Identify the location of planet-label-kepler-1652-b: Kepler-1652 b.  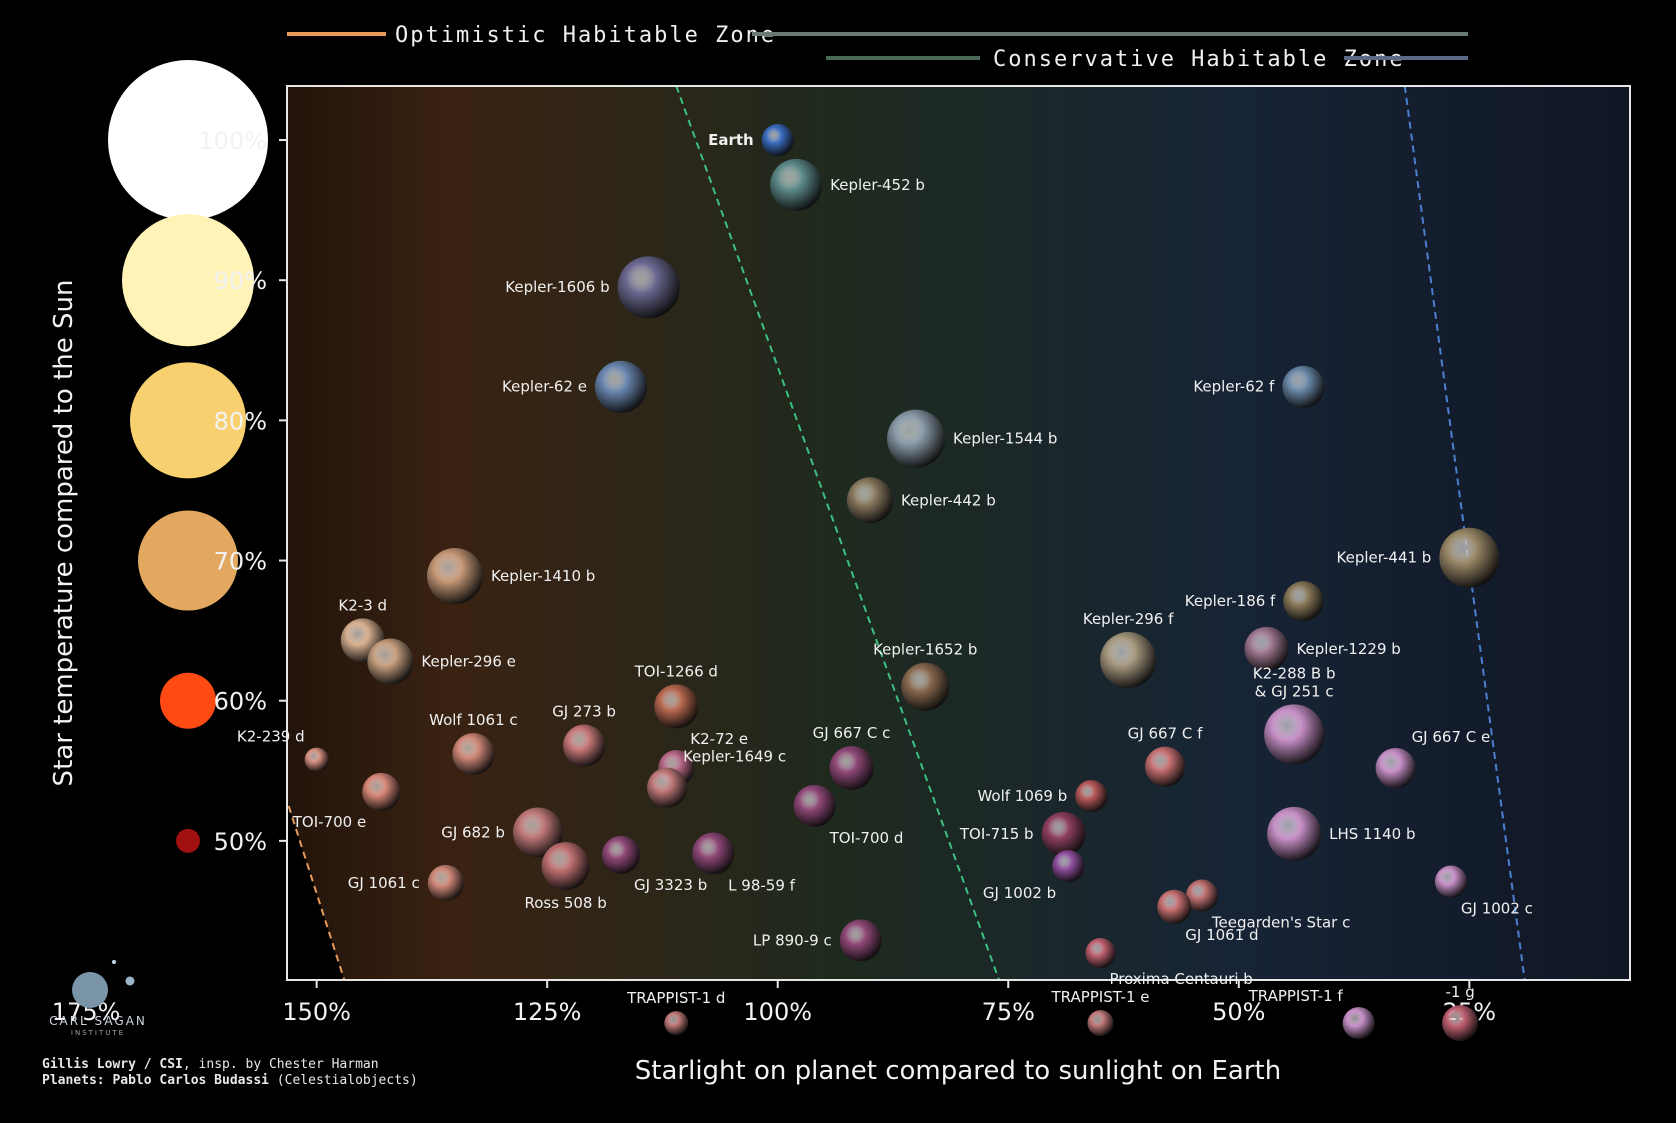
(925, 650).